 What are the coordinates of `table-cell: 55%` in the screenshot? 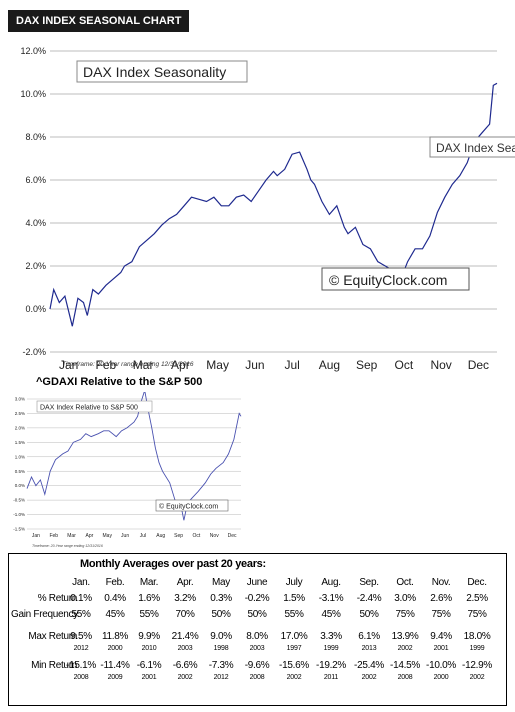 It's located at (149, 614).